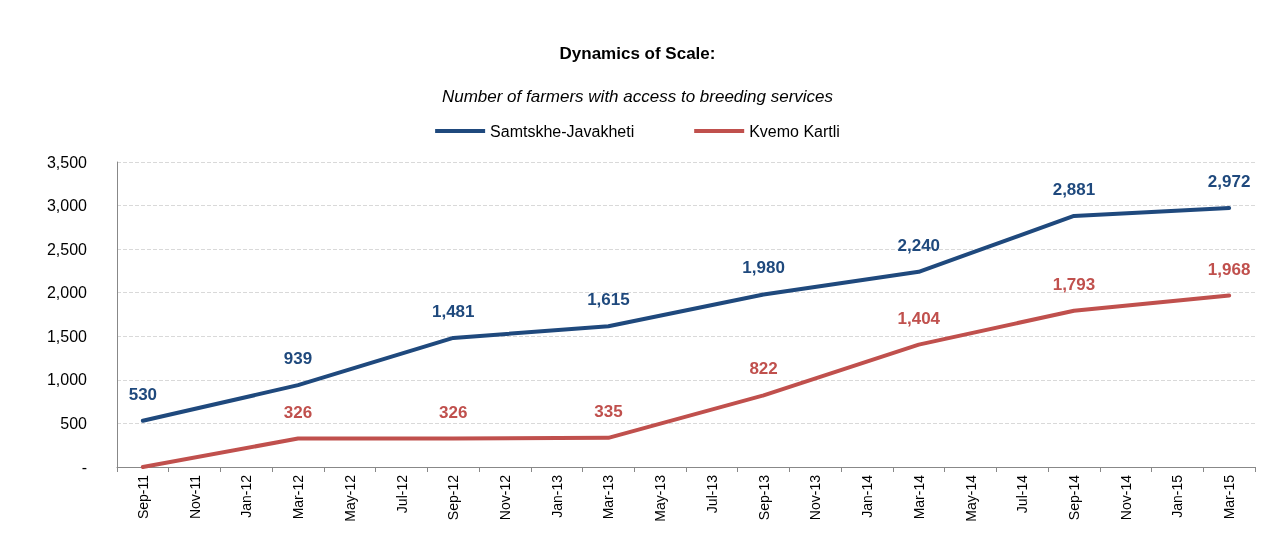 This screenshot has width=1275, height=542. What do you see at coordinates (453, 311) in the screenshot?
I see `data-label: 1,481` at bounding box center [453, 311].